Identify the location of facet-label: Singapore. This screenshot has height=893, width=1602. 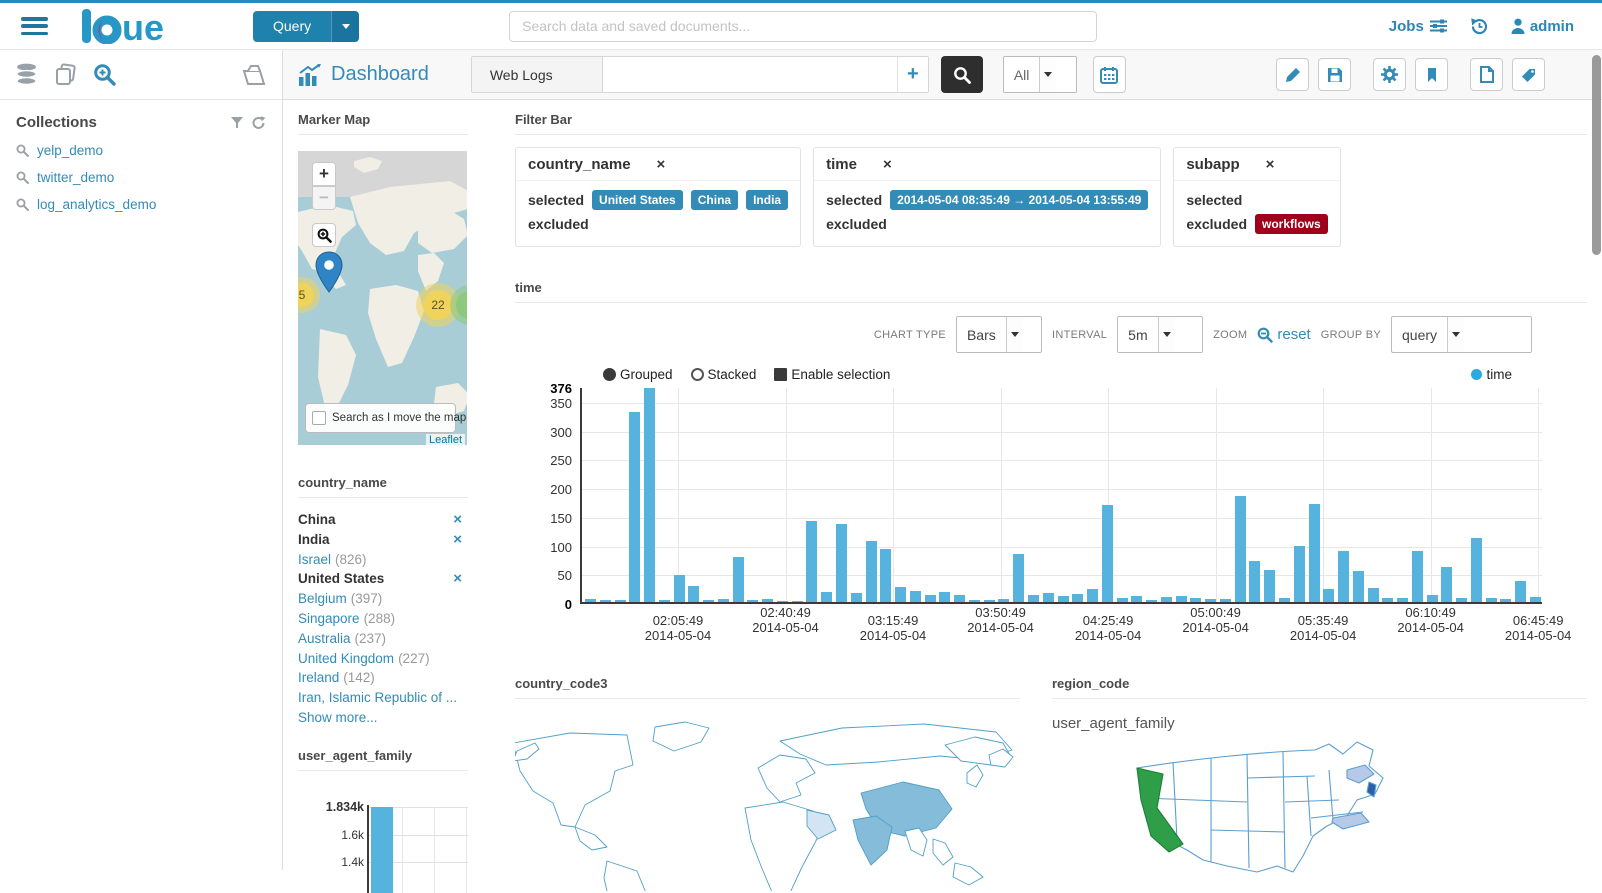
(329, 618).